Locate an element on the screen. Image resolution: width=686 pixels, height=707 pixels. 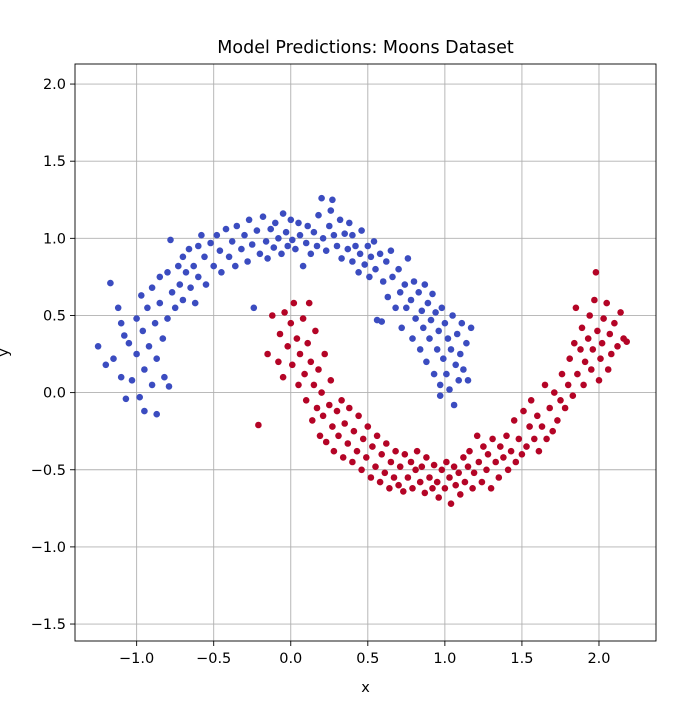
y-tick-label: 1.0 is located at coordinates (54, 239).